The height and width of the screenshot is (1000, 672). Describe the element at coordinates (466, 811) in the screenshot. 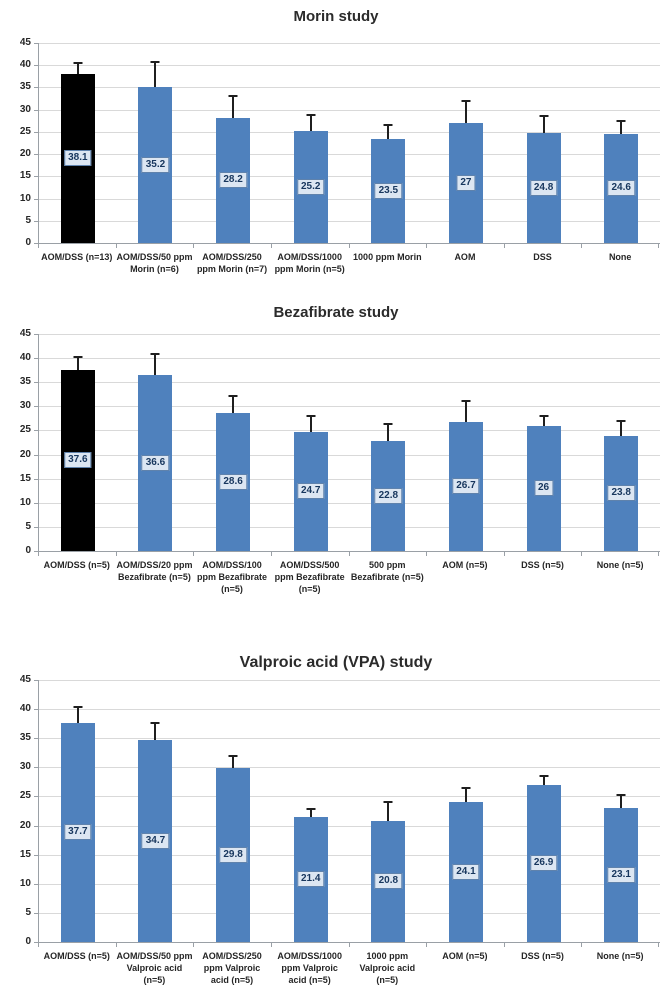

I see `bar-column: 24.1` at that location.